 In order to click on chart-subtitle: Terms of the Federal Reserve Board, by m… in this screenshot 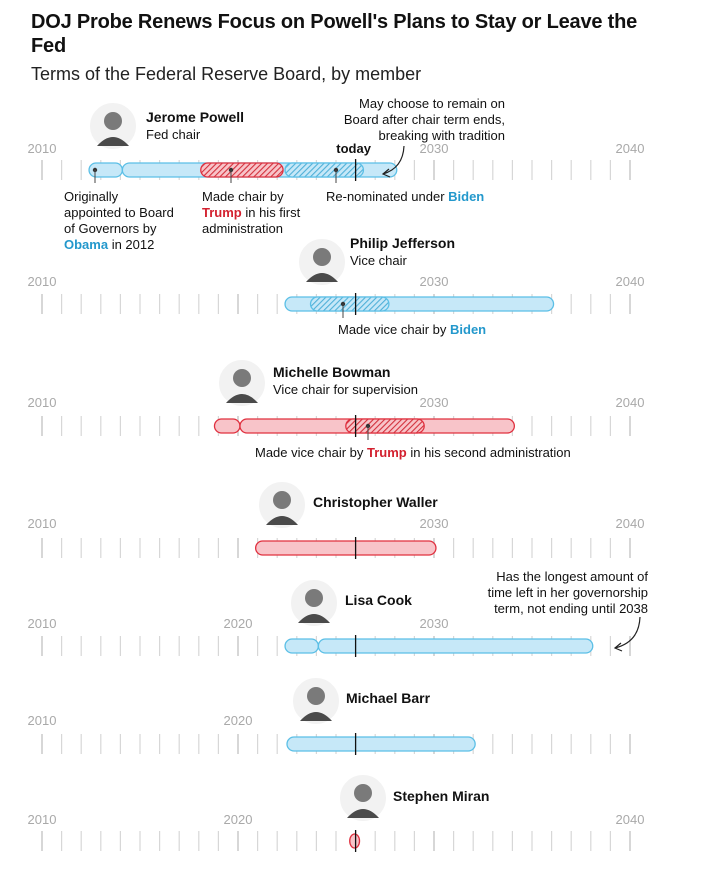, I will do `click(226, 74)`.